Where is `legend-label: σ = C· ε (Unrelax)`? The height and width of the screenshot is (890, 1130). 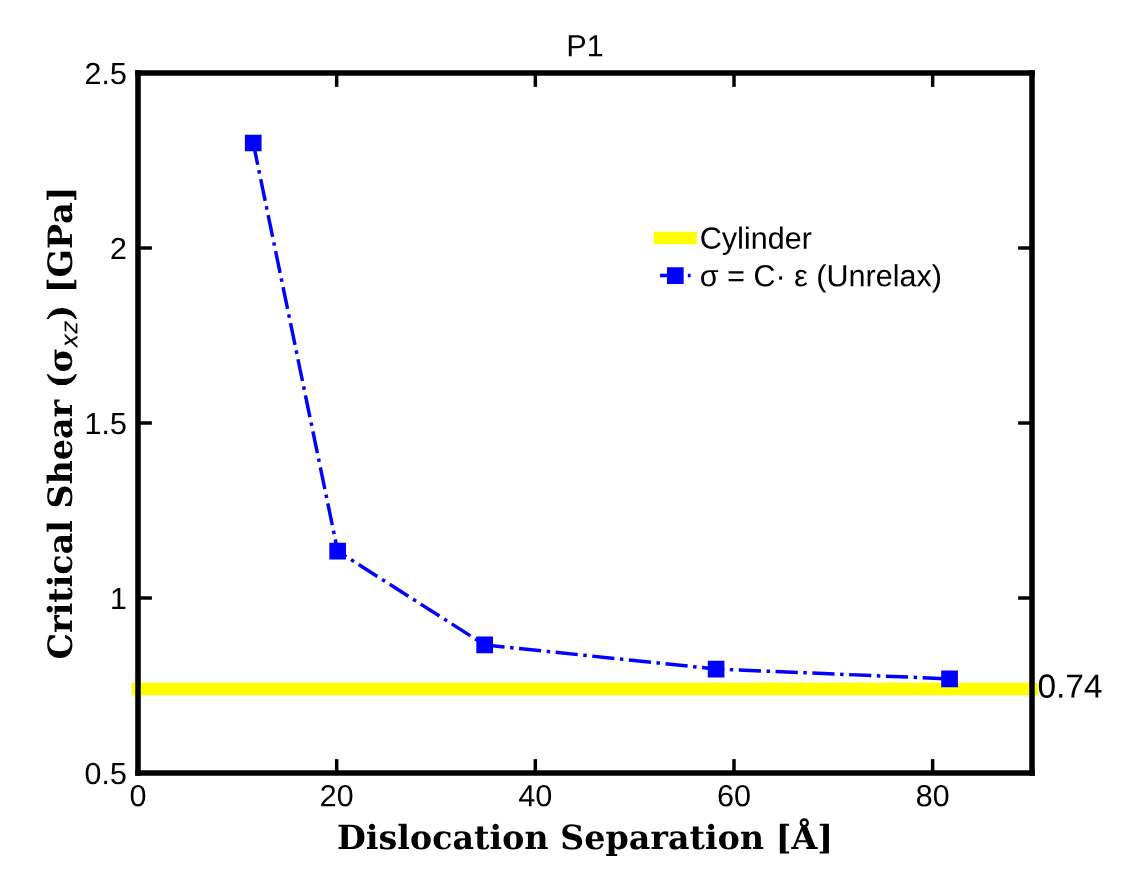 legend-label: σ = C· ε (Unrelax) is located at coordinates (821, 278).